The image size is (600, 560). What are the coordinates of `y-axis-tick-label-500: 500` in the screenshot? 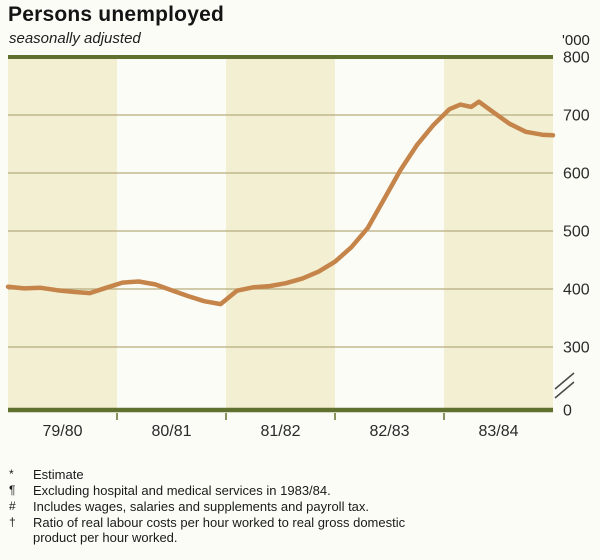 It's located at (576, 232).